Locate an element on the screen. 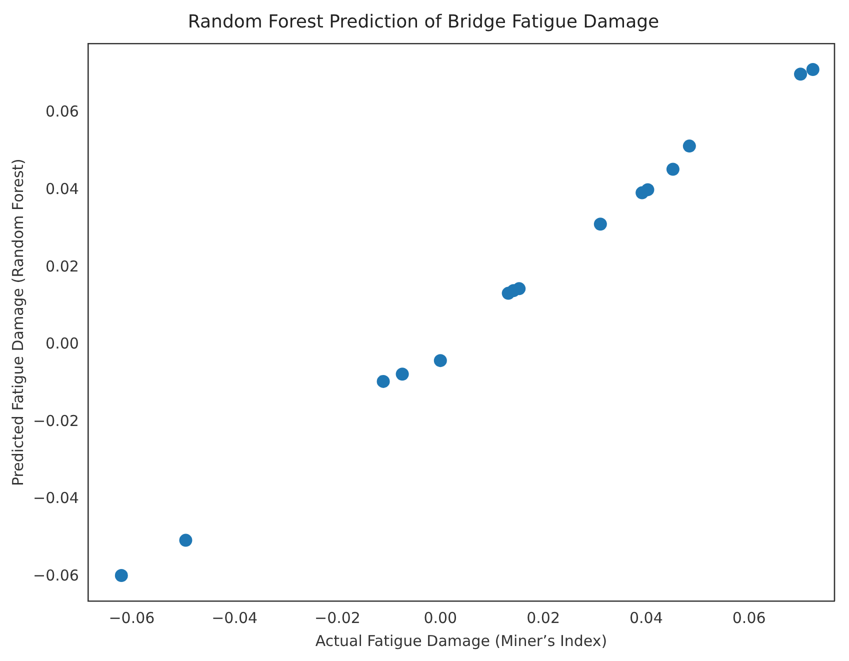 Image resolution: width=849 pixels, height=661 pixels. x-axis-title: Actual Fatigue Damage (Miner’s Index) is located at coordinates (461, 641).